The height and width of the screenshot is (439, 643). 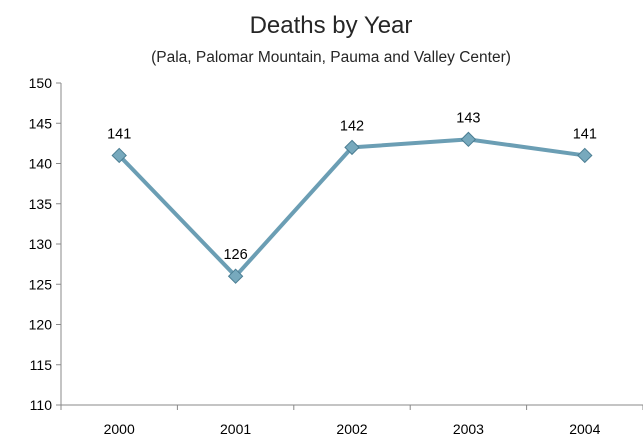 What do you see at coordinates (235, 255) in the screenshot?
I see `data-label: 126` at bounding box center [235, 255].